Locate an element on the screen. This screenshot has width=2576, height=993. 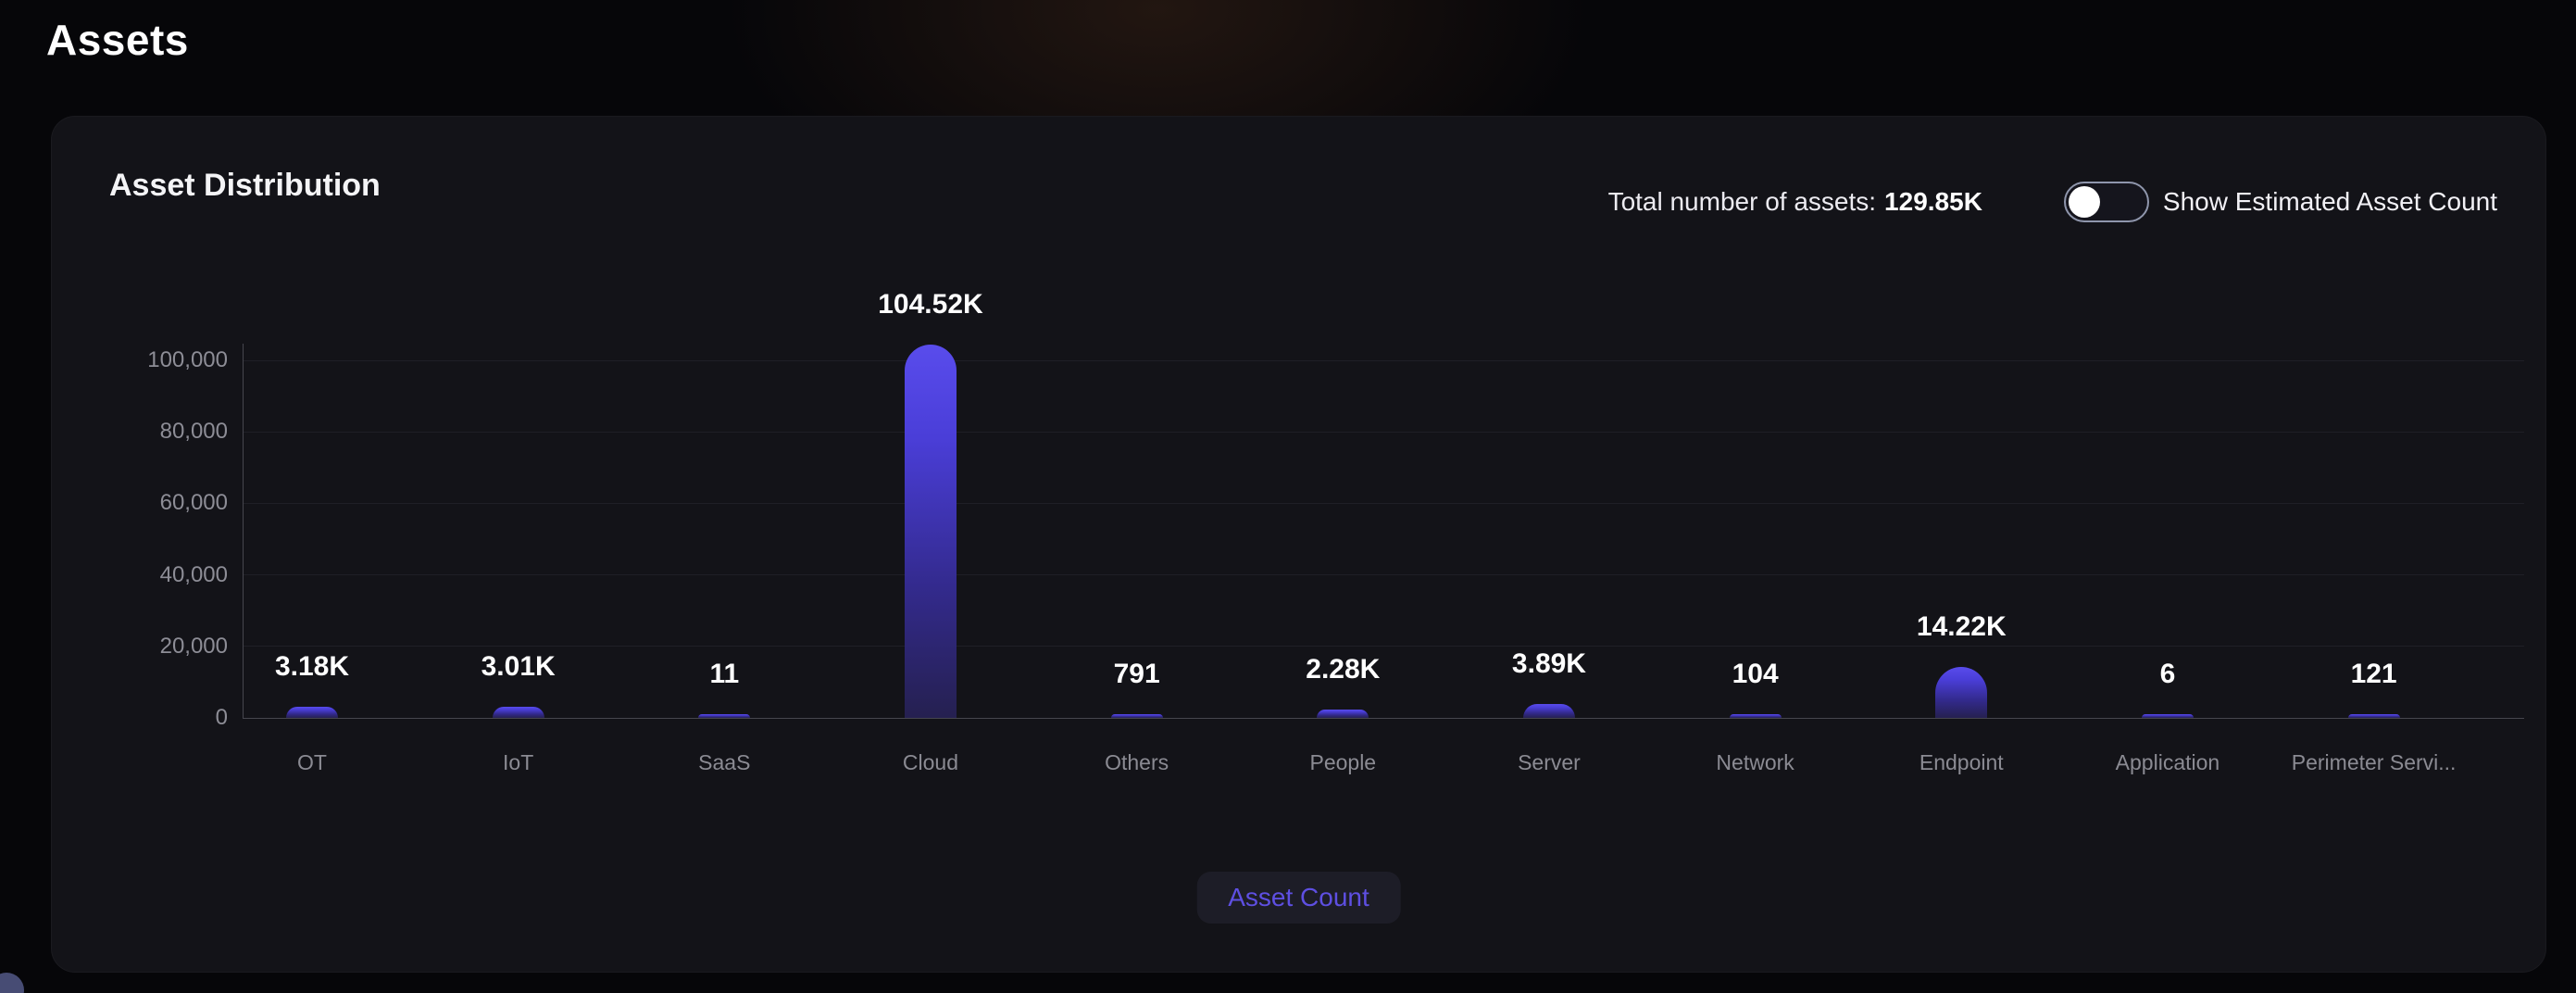
y-tick-label: 20,000 is located at coordinates (194, 646).